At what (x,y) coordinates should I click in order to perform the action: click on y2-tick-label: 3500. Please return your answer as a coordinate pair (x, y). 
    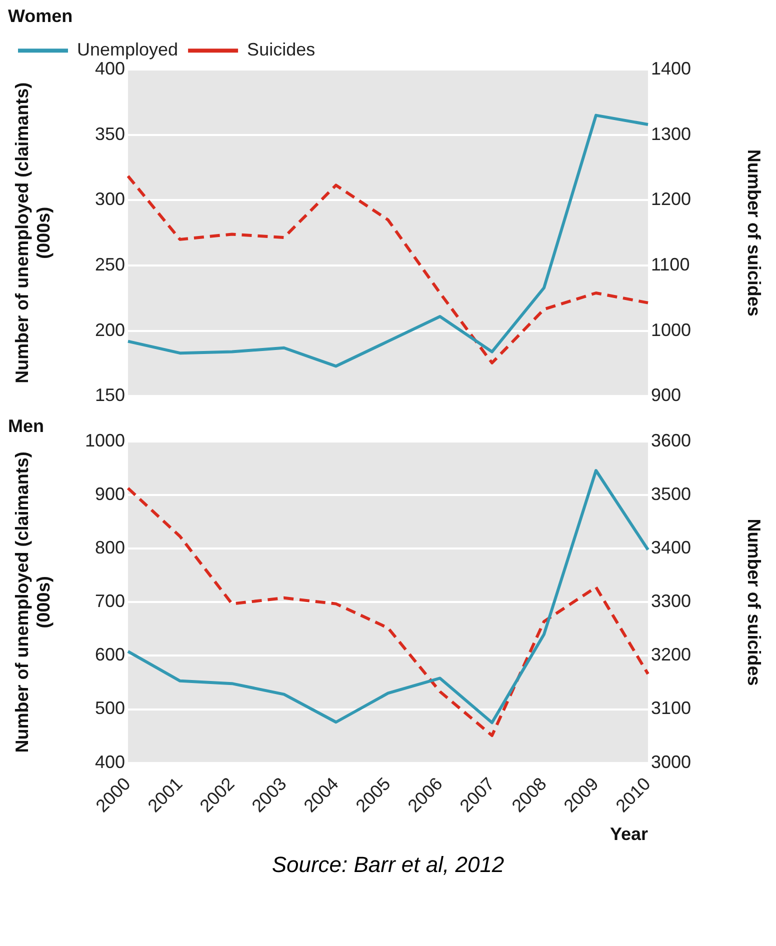
    Looking at the image, I should click on (671, 494).